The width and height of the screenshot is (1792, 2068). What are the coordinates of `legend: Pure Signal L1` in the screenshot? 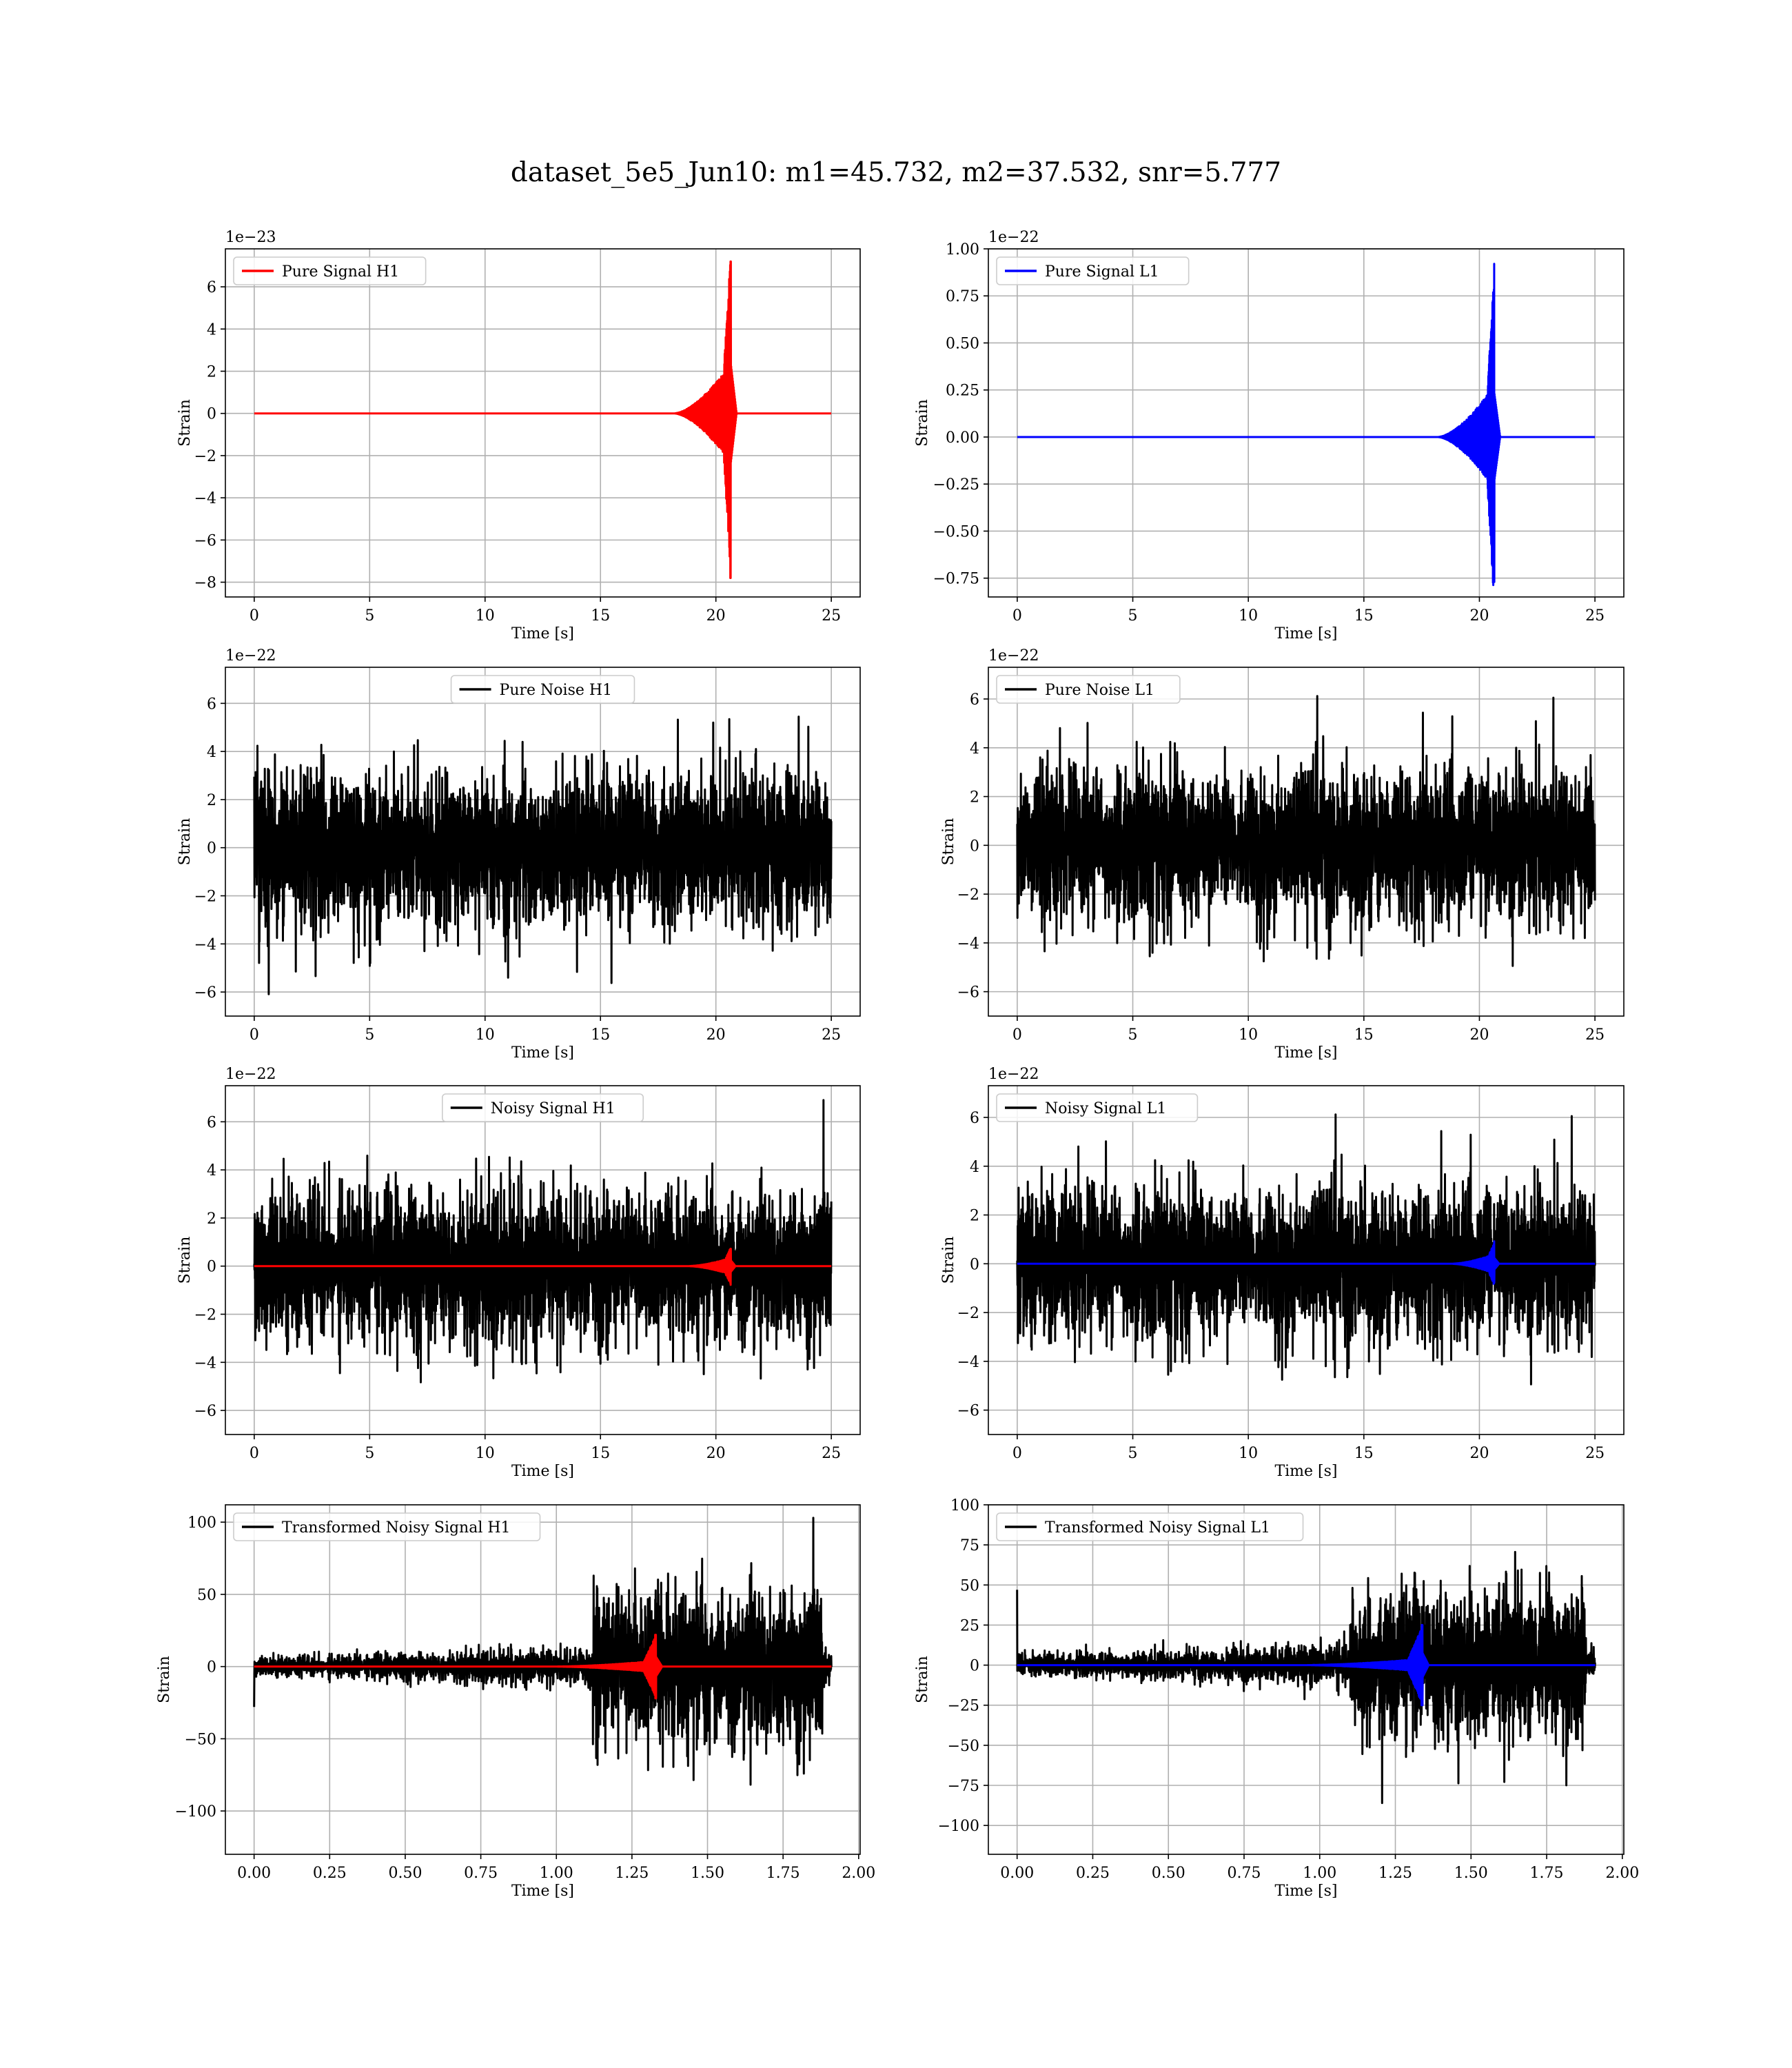 It's located at (1093, 270).